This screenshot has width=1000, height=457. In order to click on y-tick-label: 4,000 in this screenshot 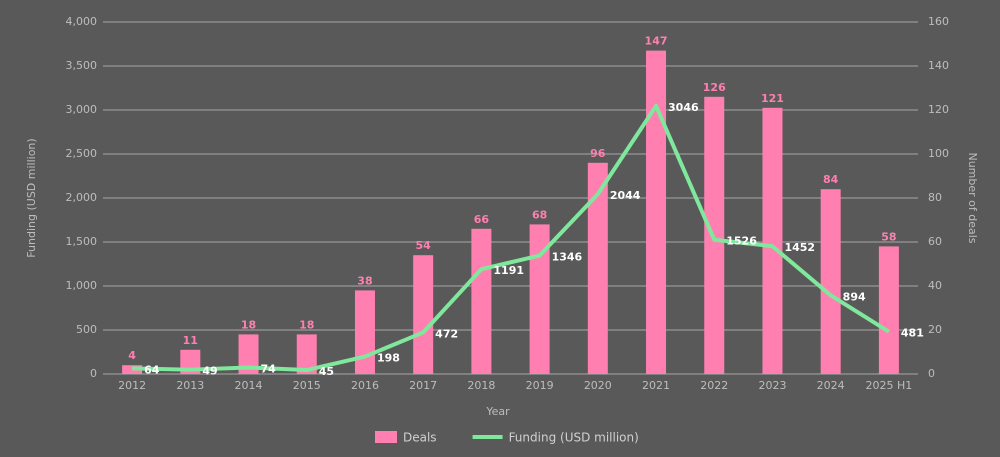, I will do `click(82, 21)`.